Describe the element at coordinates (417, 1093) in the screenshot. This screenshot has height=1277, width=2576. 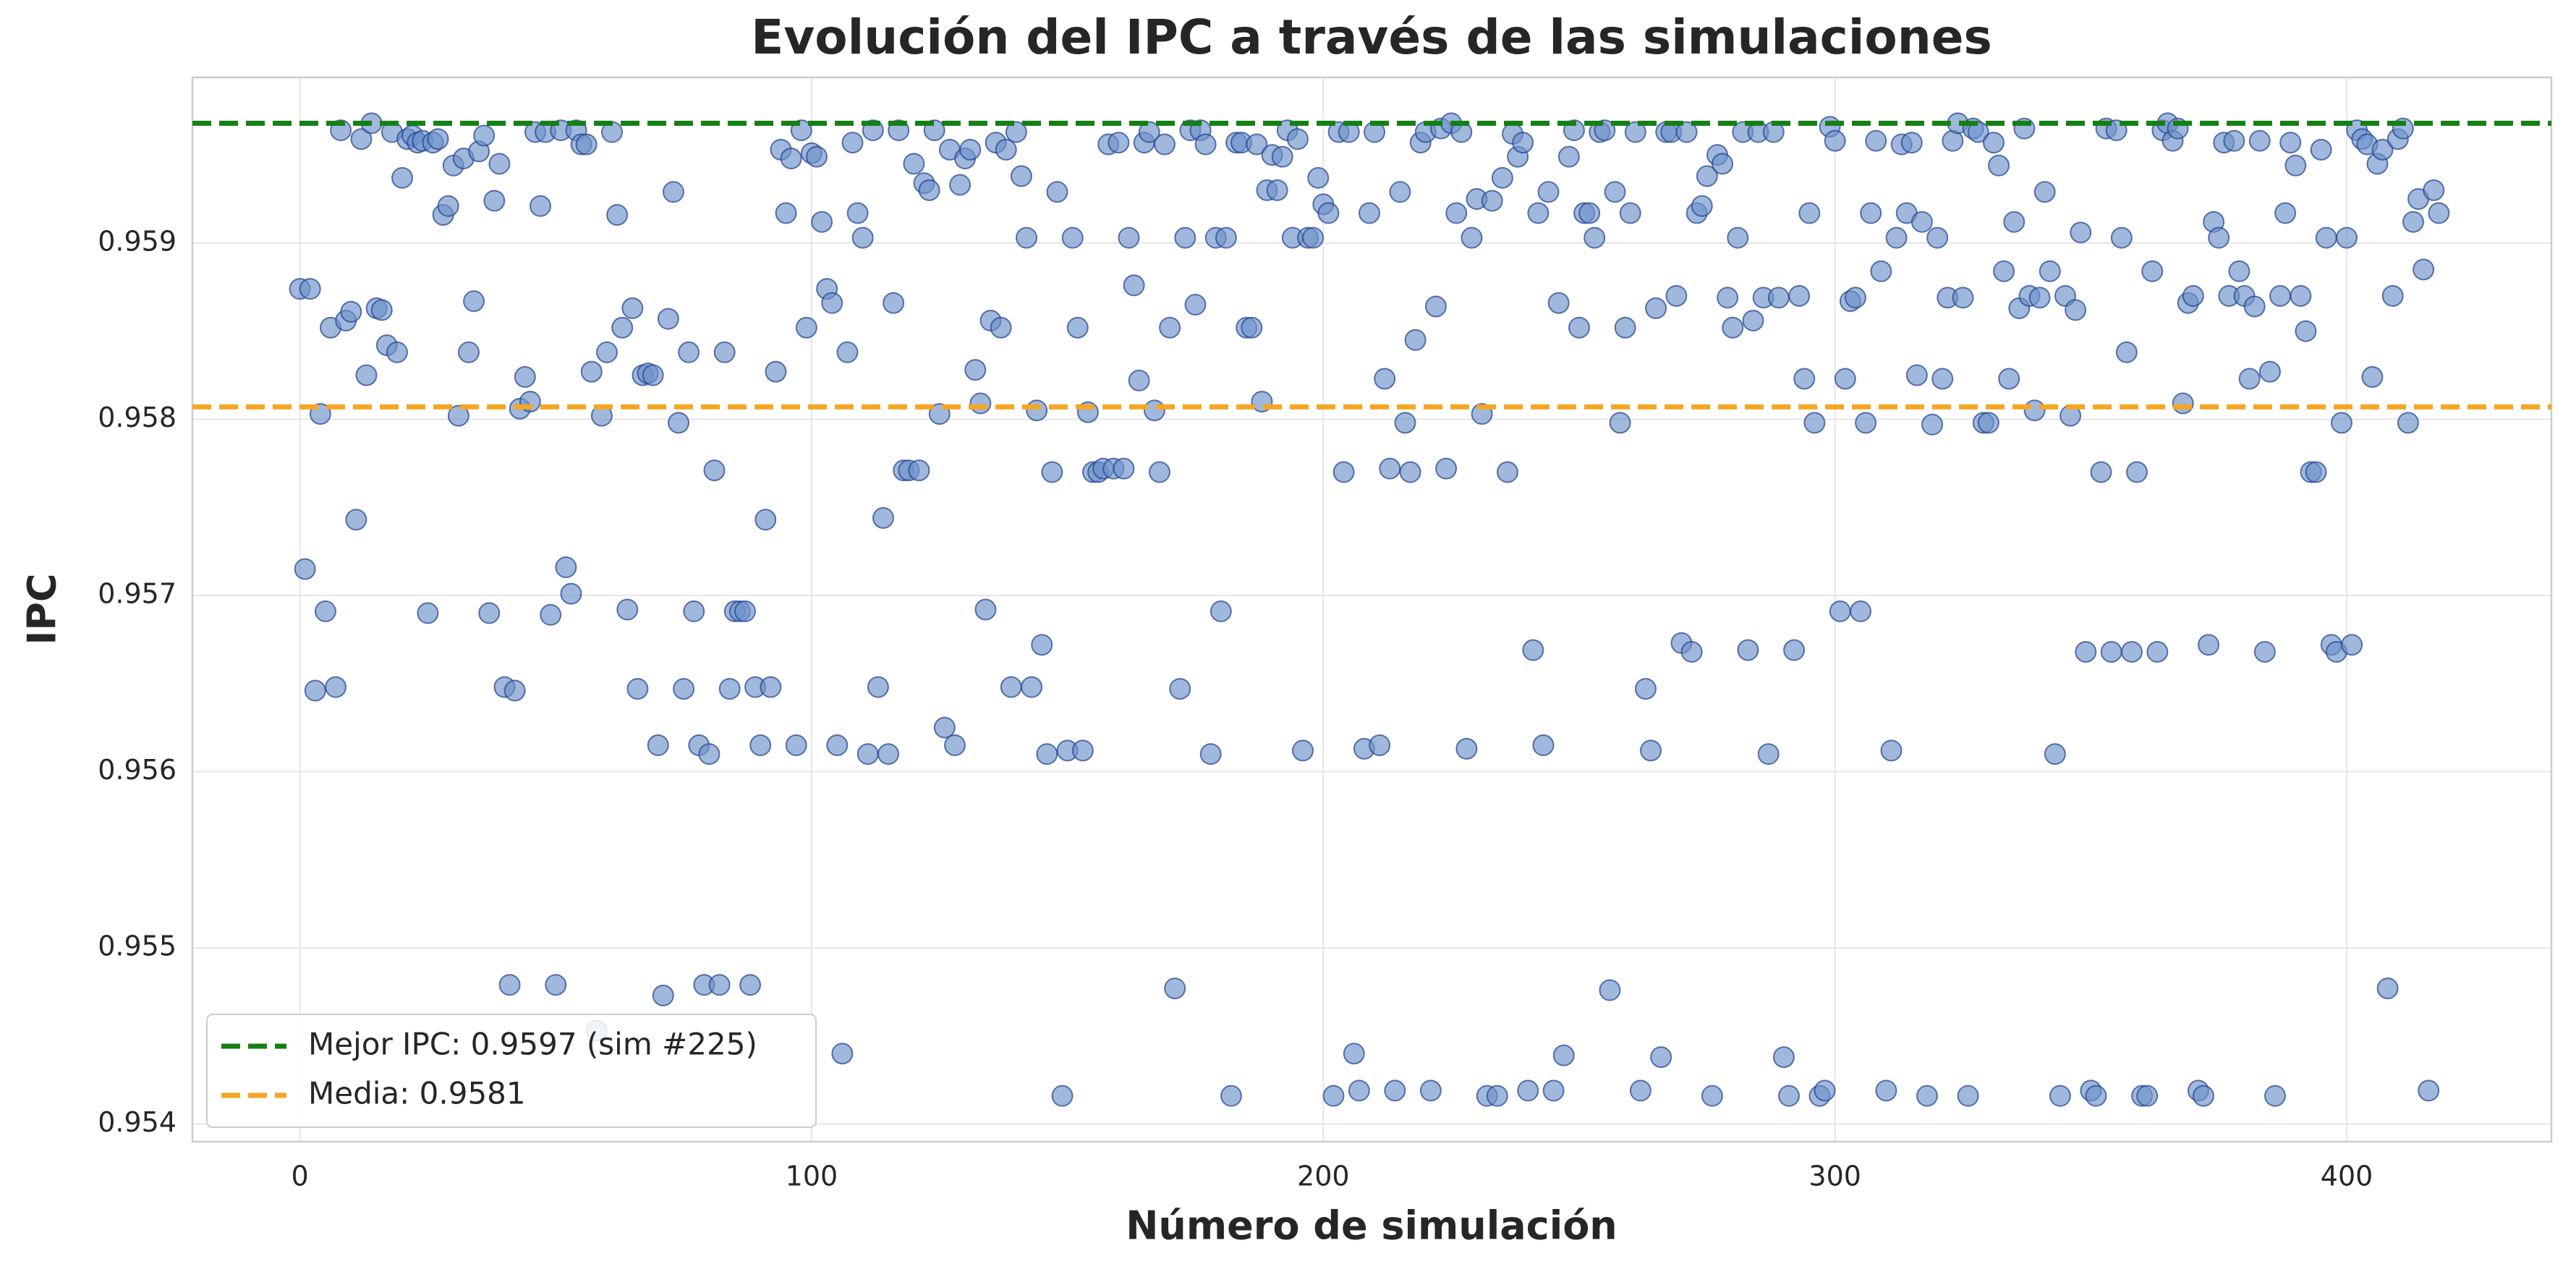
I see `legend-label: Media: 0.9581` at that location.